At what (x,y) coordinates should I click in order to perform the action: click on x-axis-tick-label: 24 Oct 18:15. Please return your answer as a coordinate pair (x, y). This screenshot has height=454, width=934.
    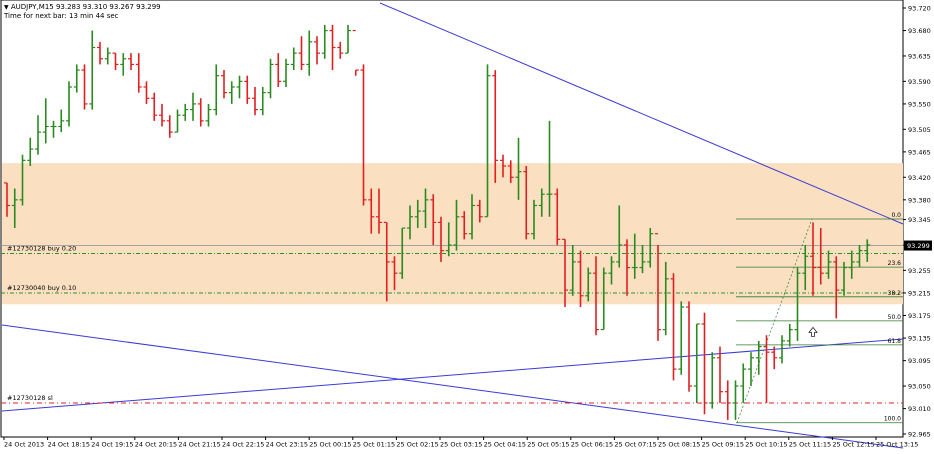
    Looking at the image, I should click on (69, 445).